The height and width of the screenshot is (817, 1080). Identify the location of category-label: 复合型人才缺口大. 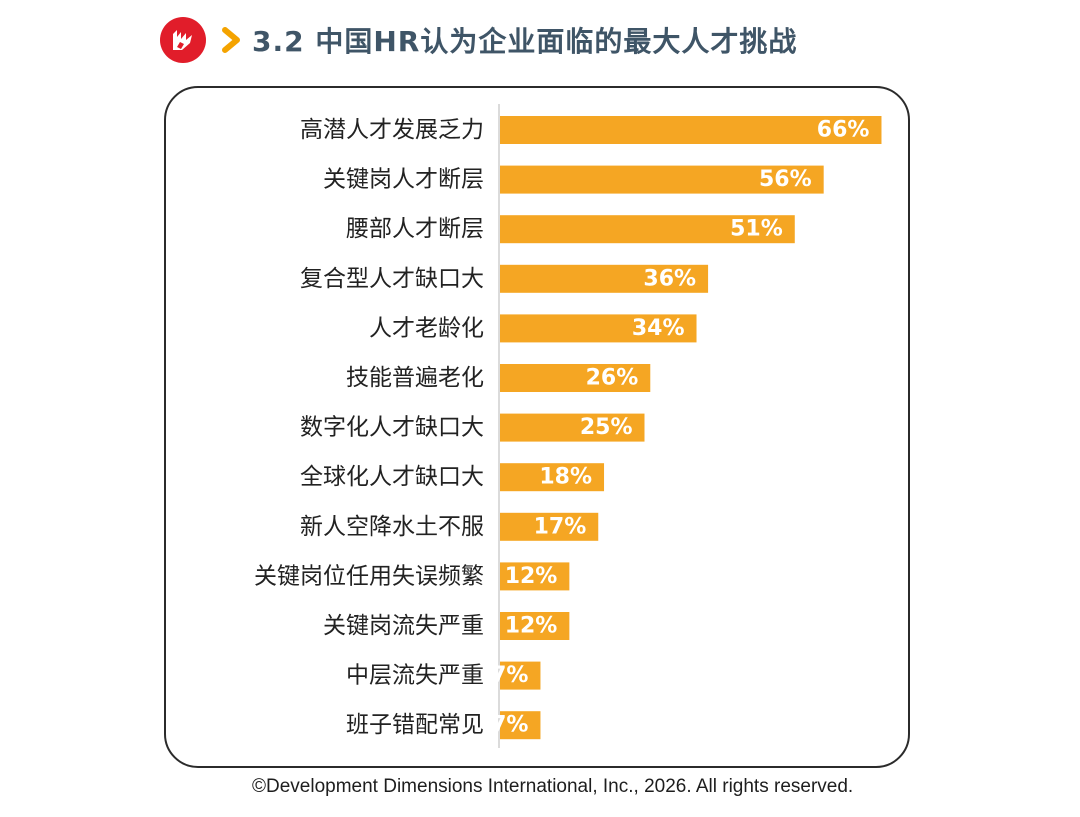
(392, 279).